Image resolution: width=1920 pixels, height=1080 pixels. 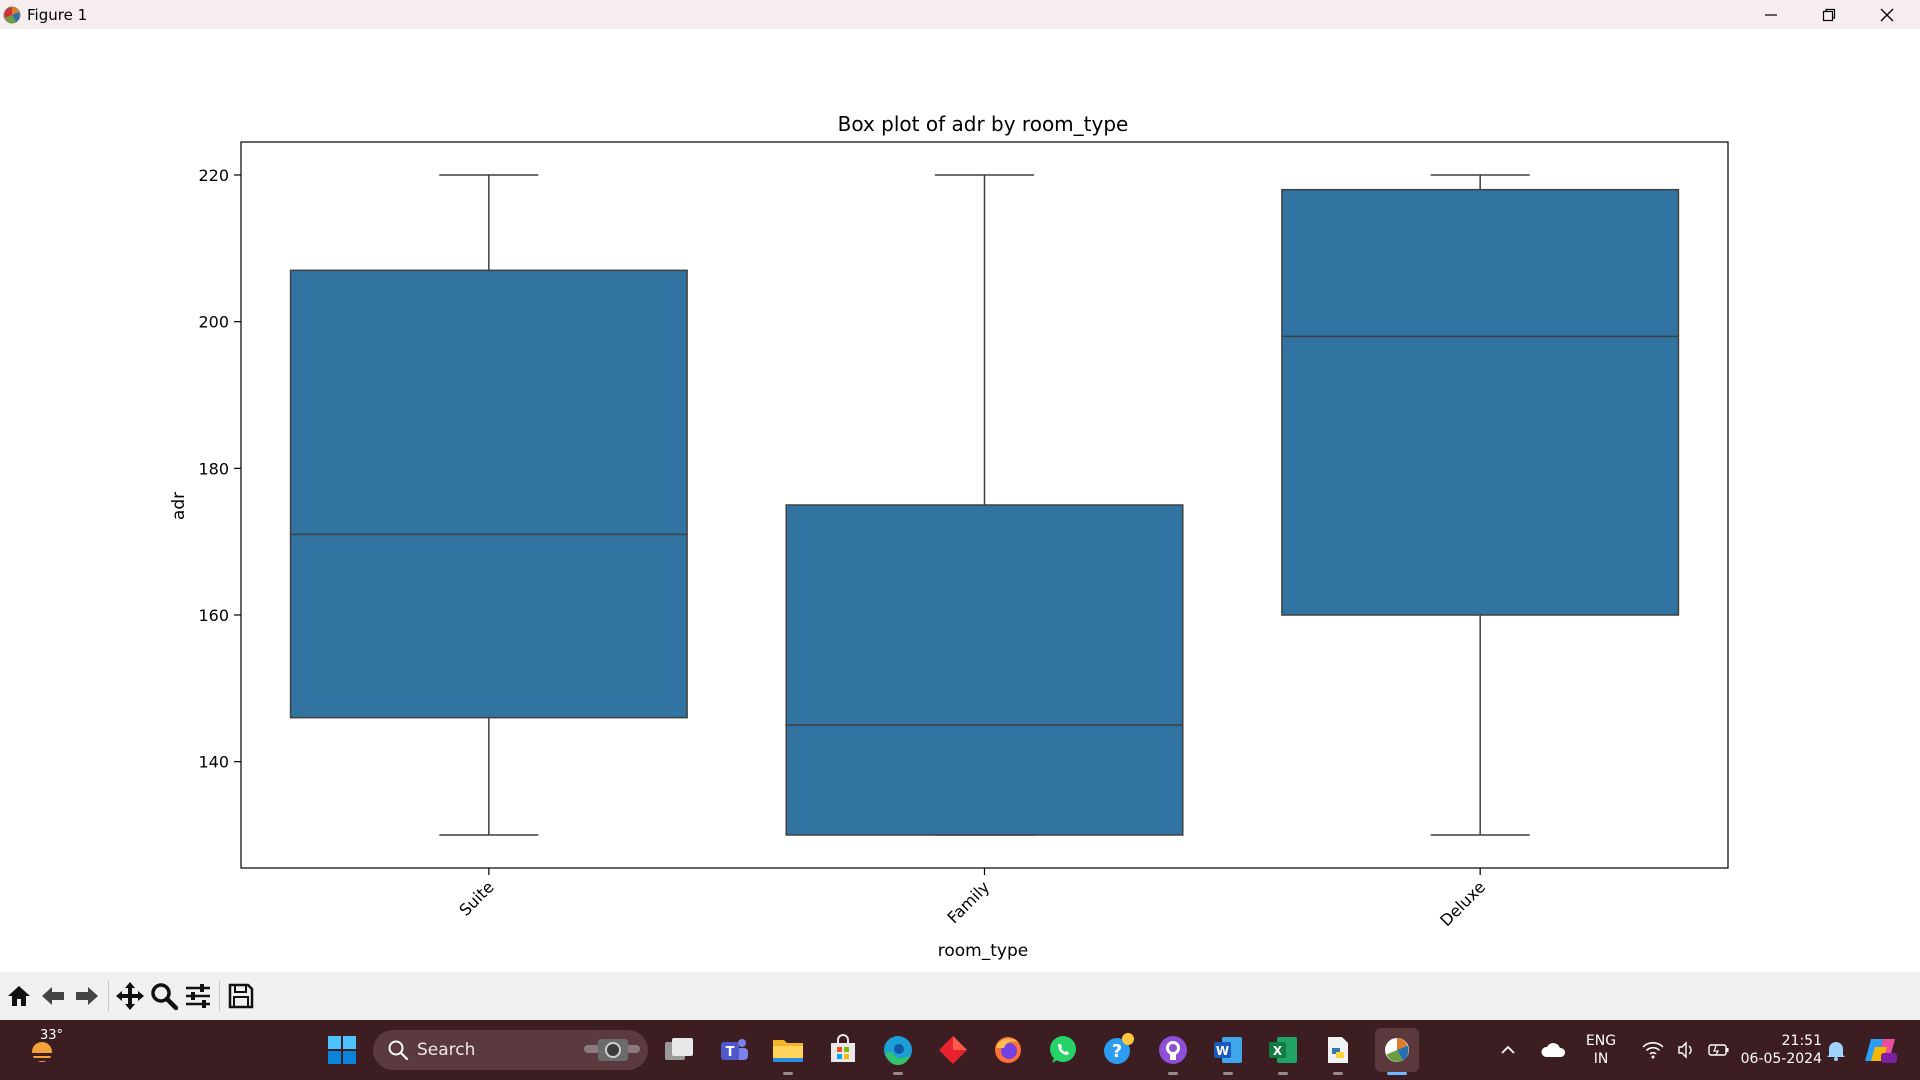 I want to click on word-icon: W, so click(x=1228, y=1050).